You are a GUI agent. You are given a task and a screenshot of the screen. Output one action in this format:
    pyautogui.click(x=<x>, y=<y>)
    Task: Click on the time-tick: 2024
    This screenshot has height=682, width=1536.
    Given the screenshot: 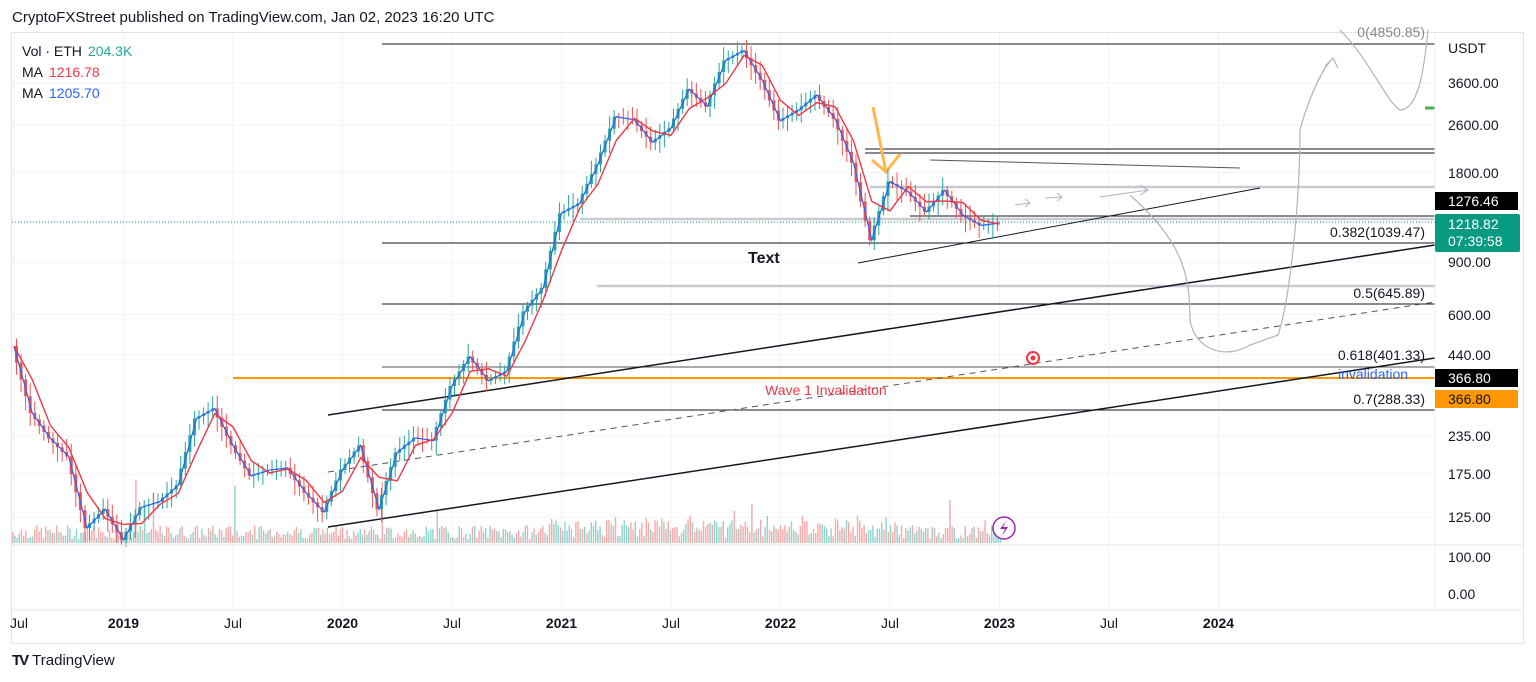 What is the action you would take?
    pyautogui.click(x=1218, y=623)
    